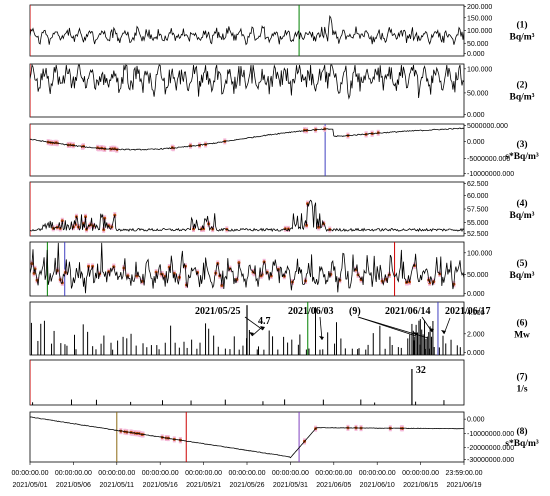 The height and width of the screenshot is (496, 550). What do you see at coordinates (521, 85) in the screenshot?
I see `panel-label: (2)` at bounding box center [521, 85].